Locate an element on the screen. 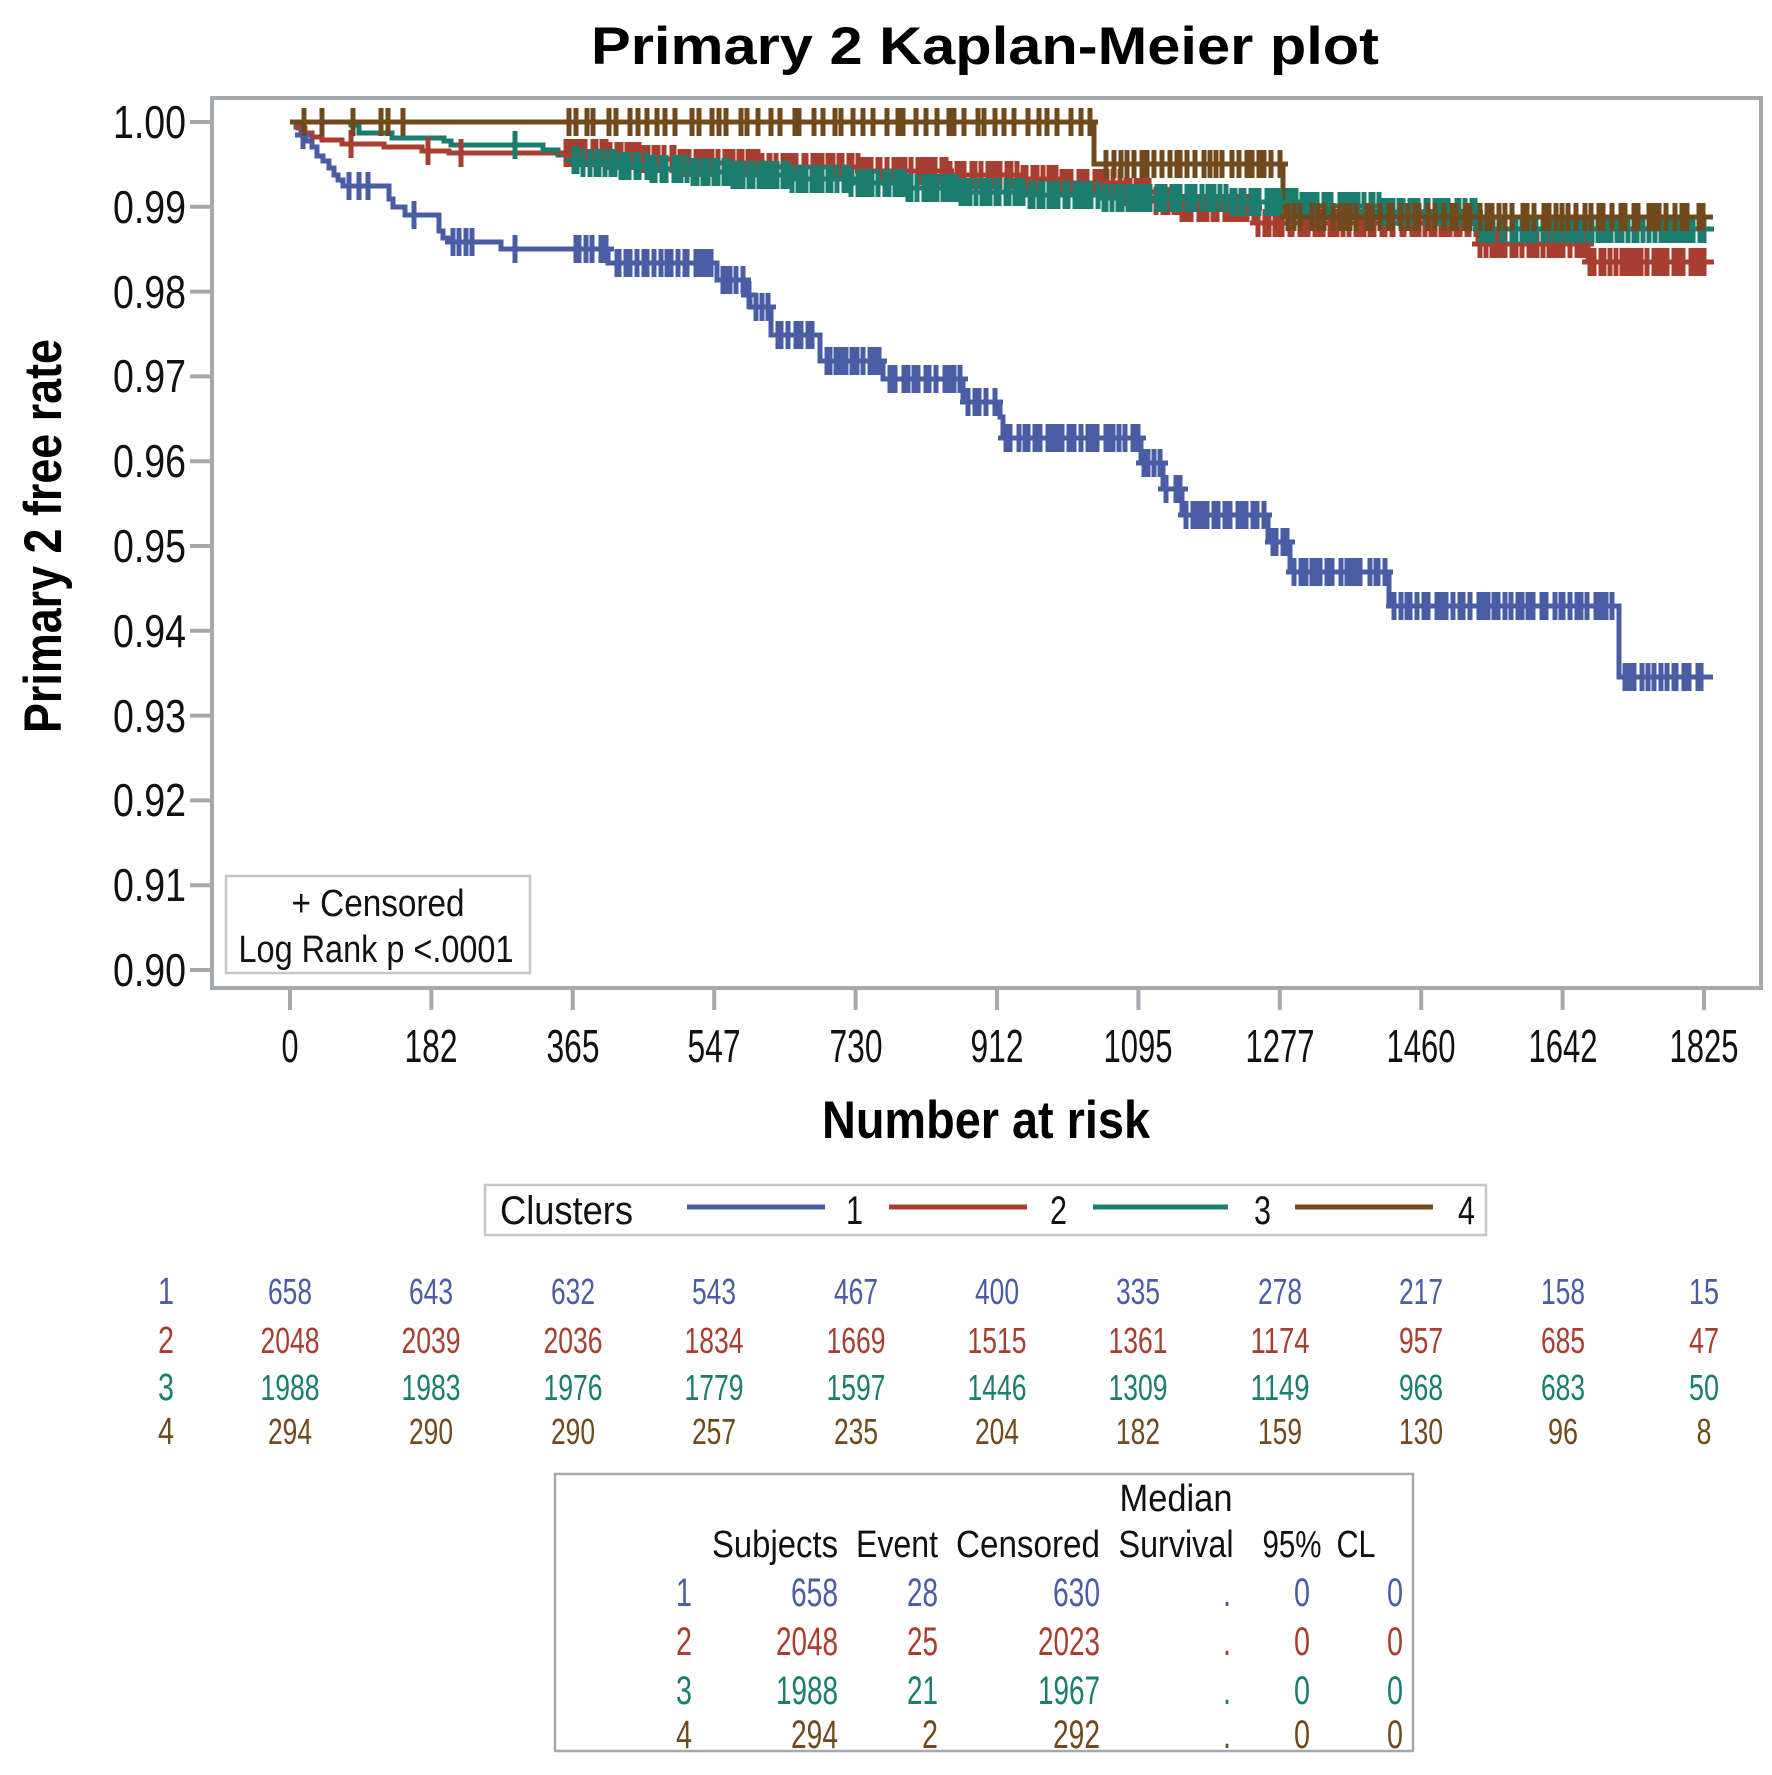  svg-text: 730 is located at coordinates (856, 1046).